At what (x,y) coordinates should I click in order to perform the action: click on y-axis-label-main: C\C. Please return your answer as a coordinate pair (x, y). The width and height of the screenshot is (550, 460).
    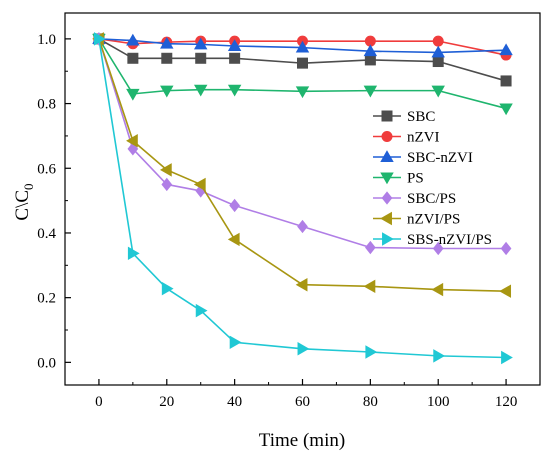
    Looking at the image, I should click on (22, 205).